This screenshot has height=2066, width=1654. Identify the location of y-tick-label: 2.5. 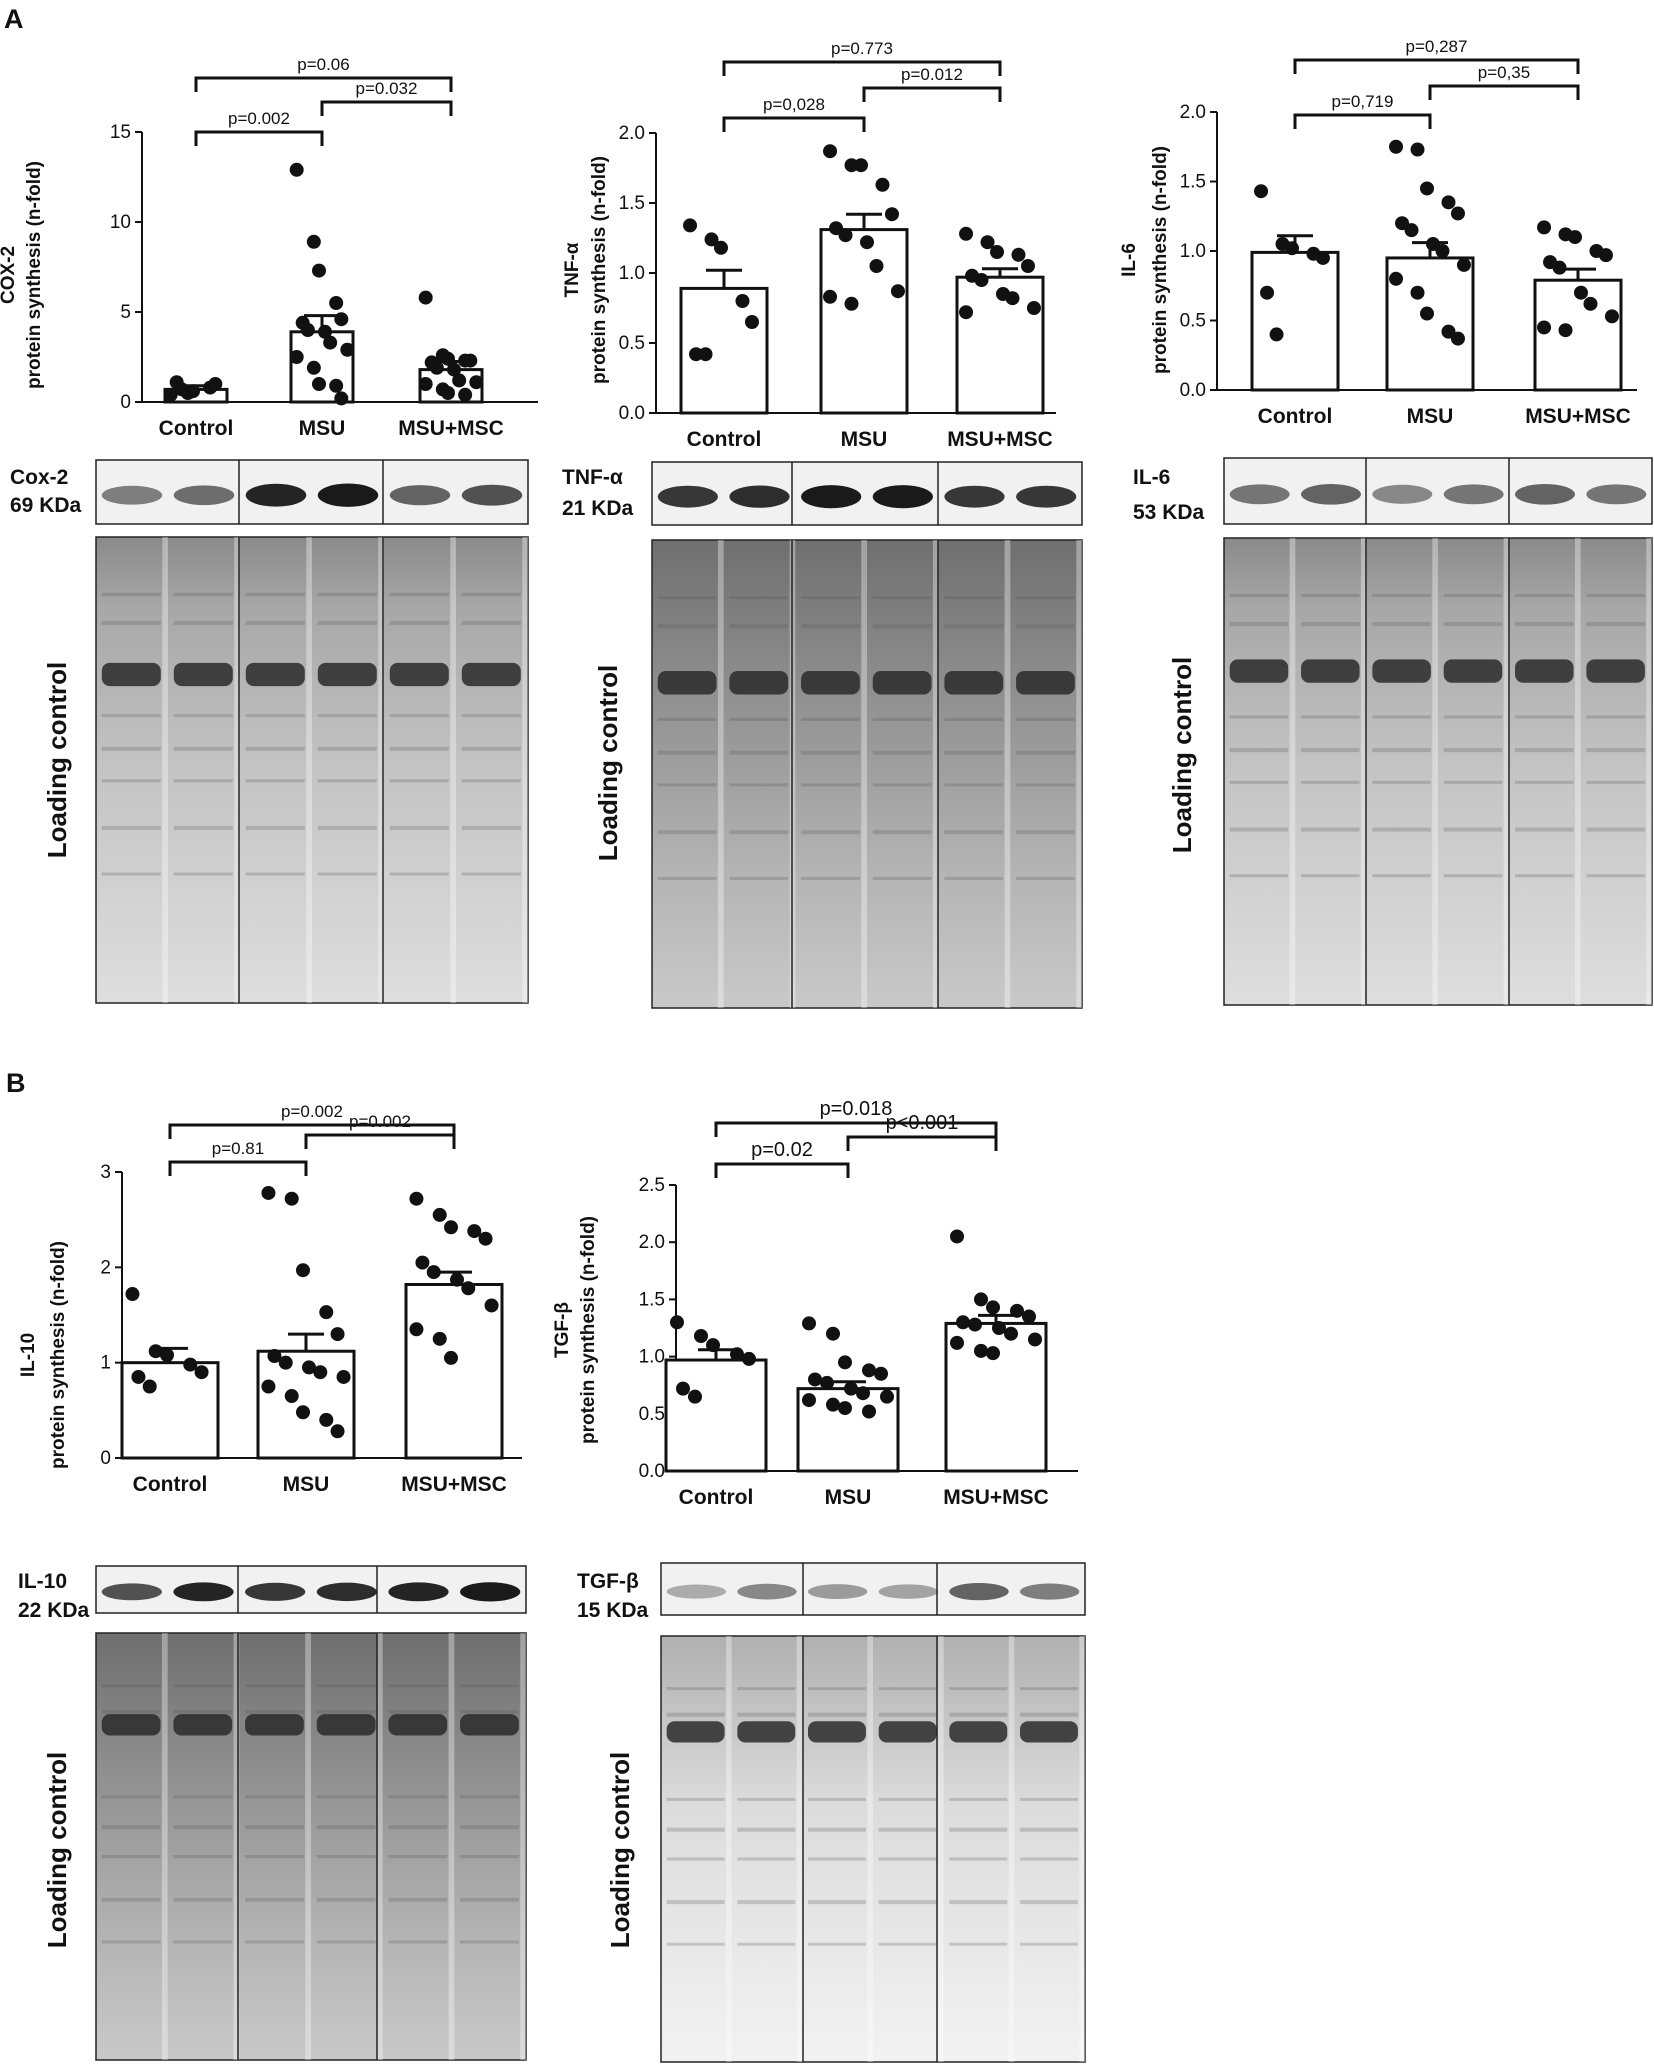
(652, 1185).